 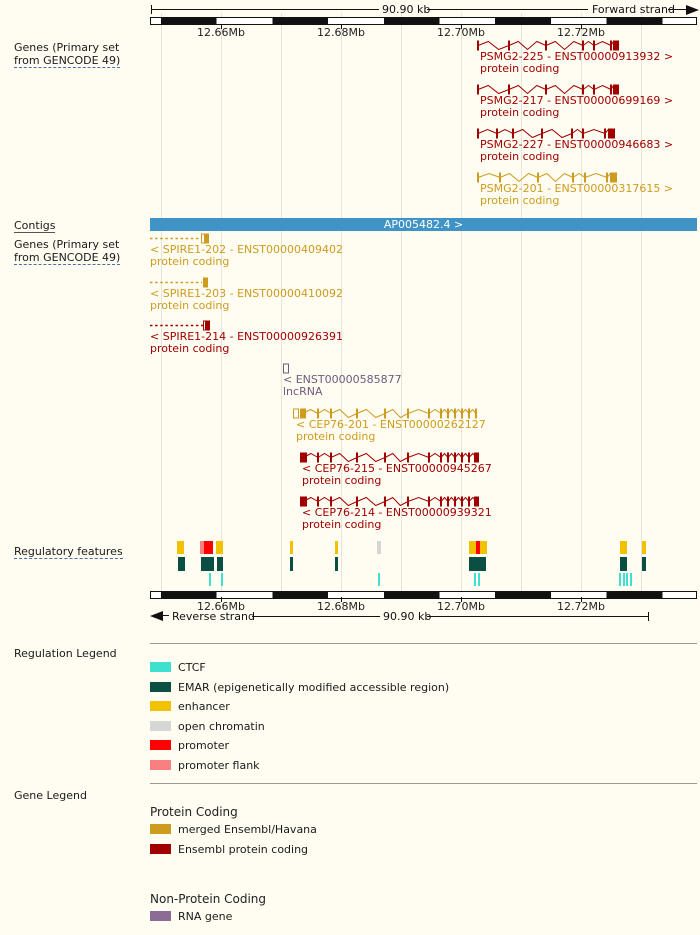 What do you see at coordinates (397, 512) in the screenshot?
I see `transcript-label: < CEP76-214 - ENST00000939321` at bounding box center [397, 512].